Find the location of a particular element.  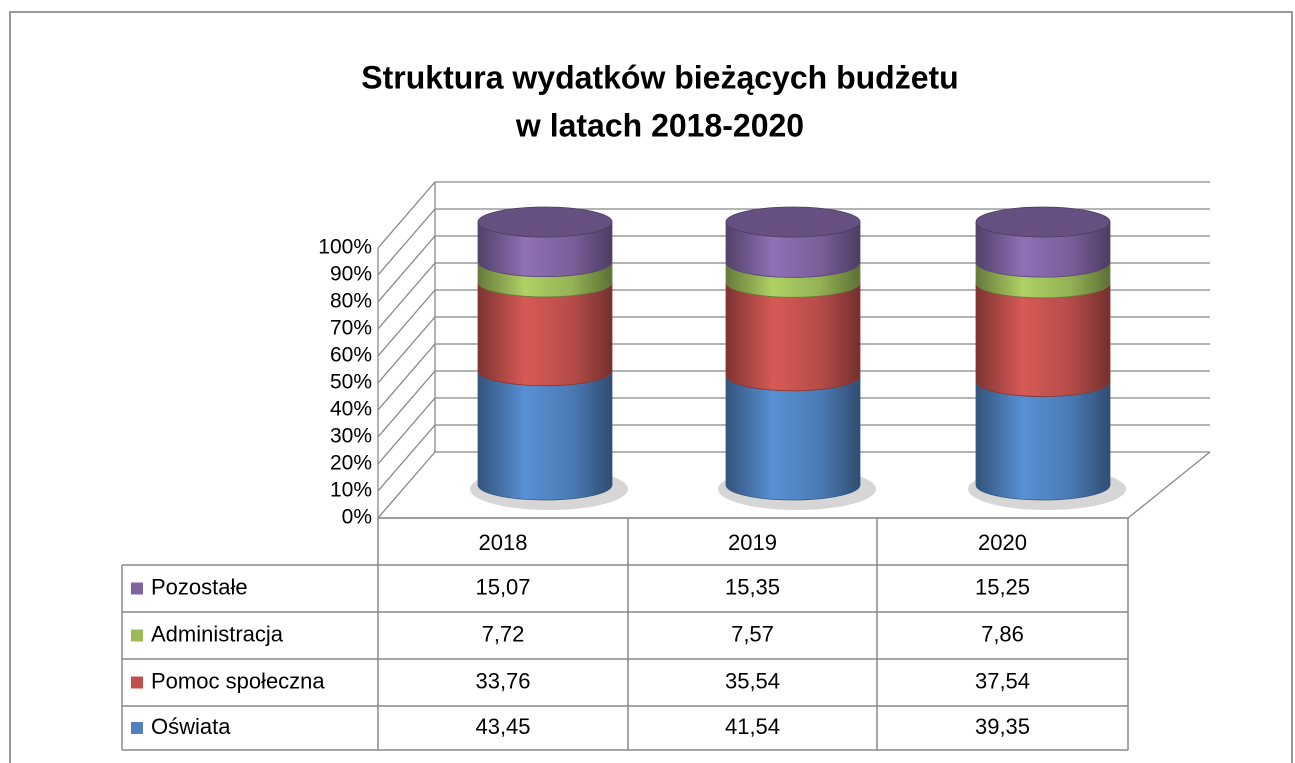

data-label: 33,76 is located at coordinates (502, 680).